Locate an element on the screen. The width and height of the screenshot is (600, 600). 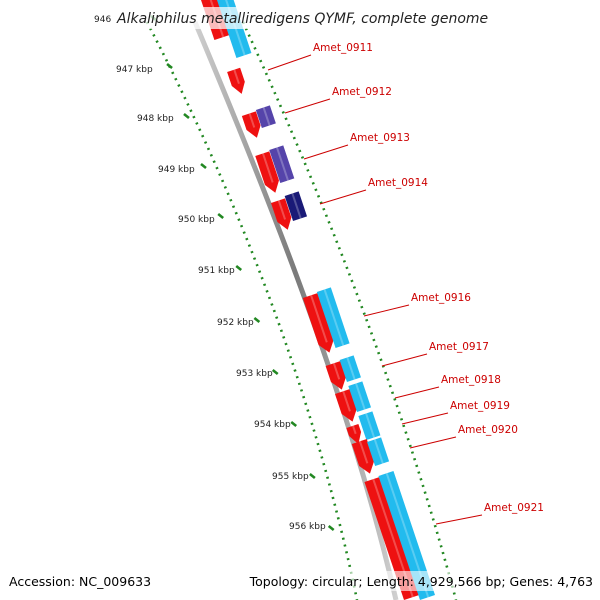
kbp-tick-label: 947 kbp is located at coordinates (134, 70).